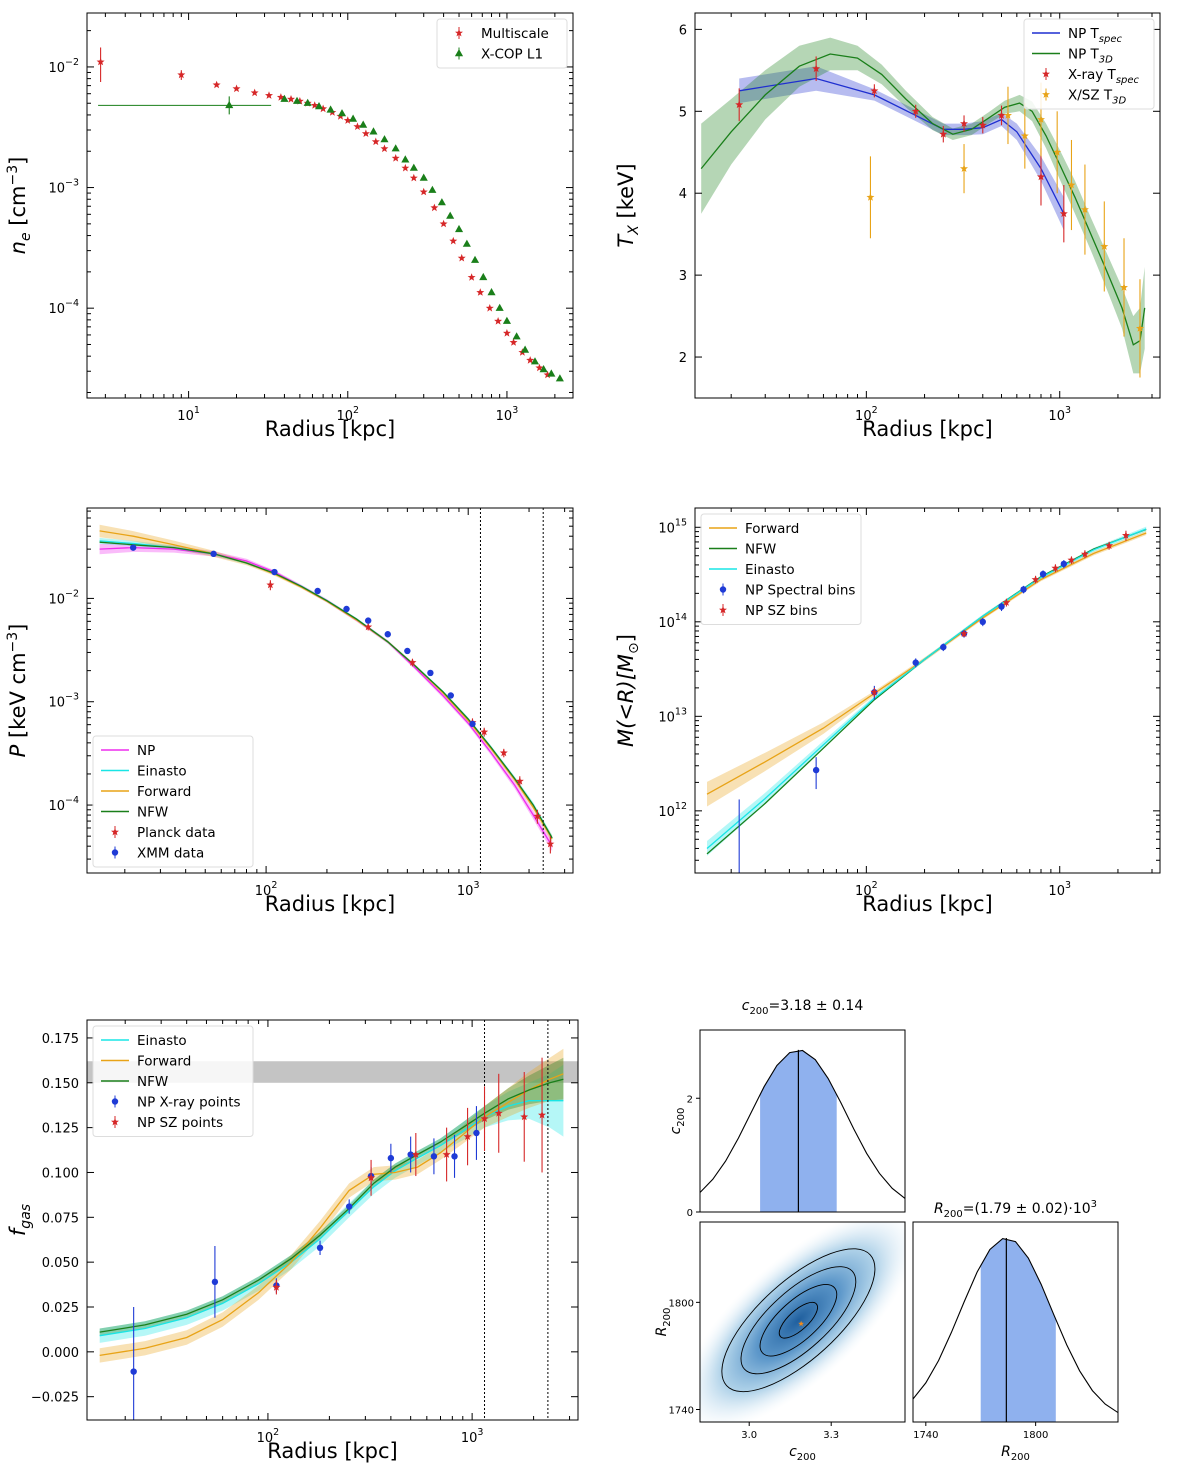 This screenshot has width=1200, height=1470. I want to click on m-ytick-label: 1012, so click(672, 810).